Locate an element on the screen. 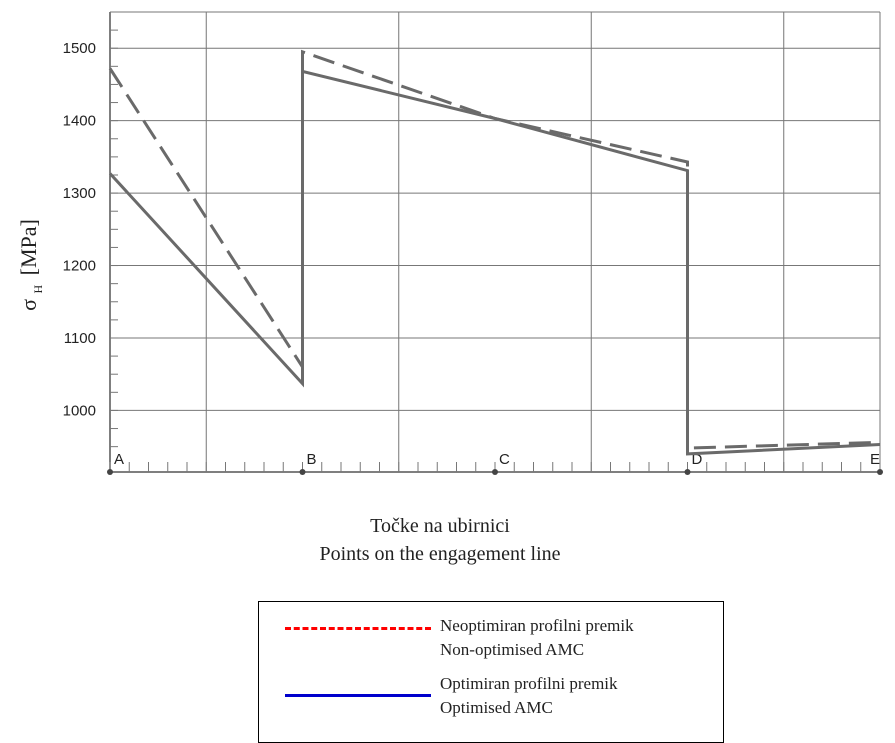 The width and height of the screenshot is (895, 743). y-tick-label: 1200 is located at coordinates (79, 266).